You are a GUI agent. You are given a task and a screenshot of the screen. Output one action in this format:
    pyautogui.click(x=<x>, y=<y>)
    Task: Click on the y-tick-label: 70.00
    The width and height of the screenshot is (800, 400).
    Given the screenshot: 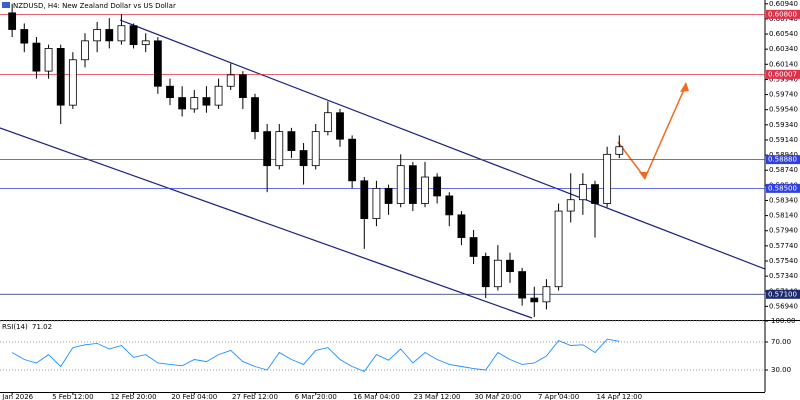 What is the action you would take?
    pyautogui.click(x=781, y=342)
    